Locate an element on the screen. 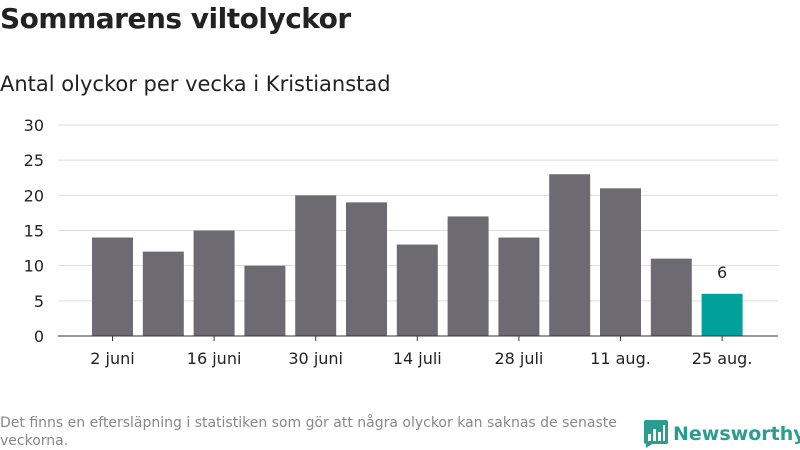 The height and width of the screenshot is (450, 800). data-labels: 6 is located at coordinates (722, 272).